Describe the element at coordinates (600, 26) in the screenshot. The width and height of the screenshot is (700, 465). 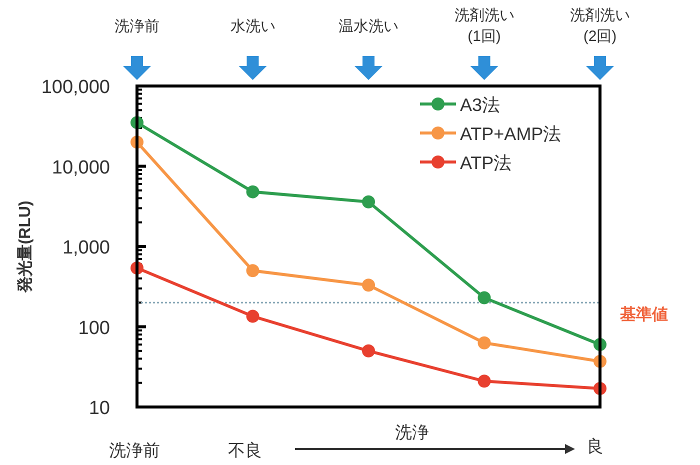
I see `x-tick-label: 洗剤洗い (2回)` at that location.